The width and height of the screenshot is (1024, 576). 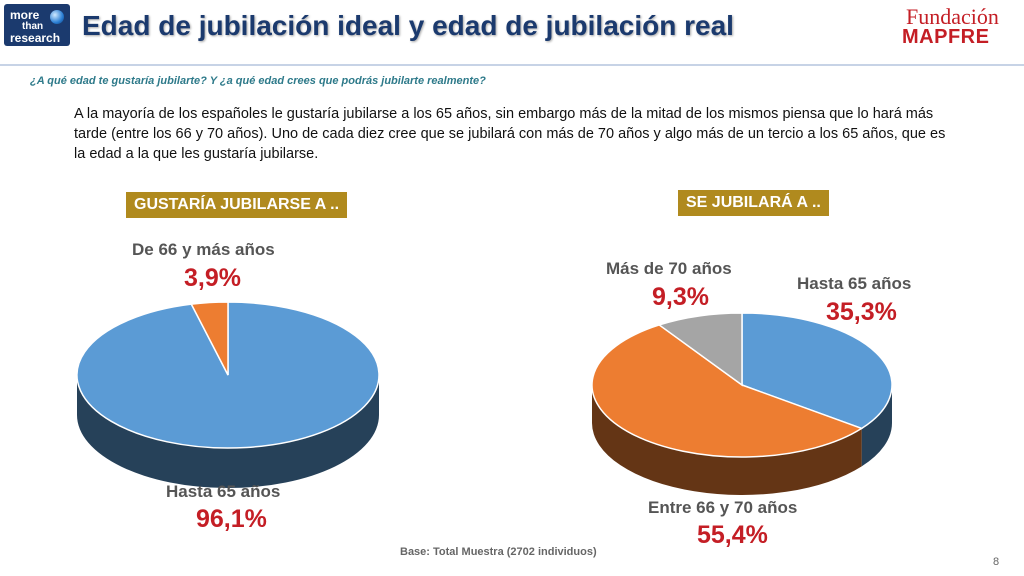 I want to click on logo-text-than: than, so click(x=33, y=26).